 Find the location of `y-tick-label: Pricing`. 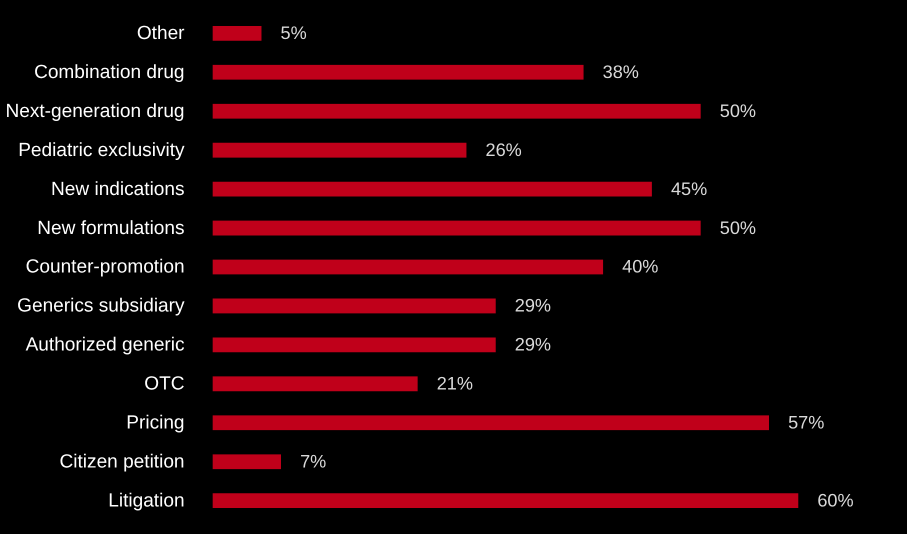

y-tick-label: Pricing is located at coordinates (155, 423).